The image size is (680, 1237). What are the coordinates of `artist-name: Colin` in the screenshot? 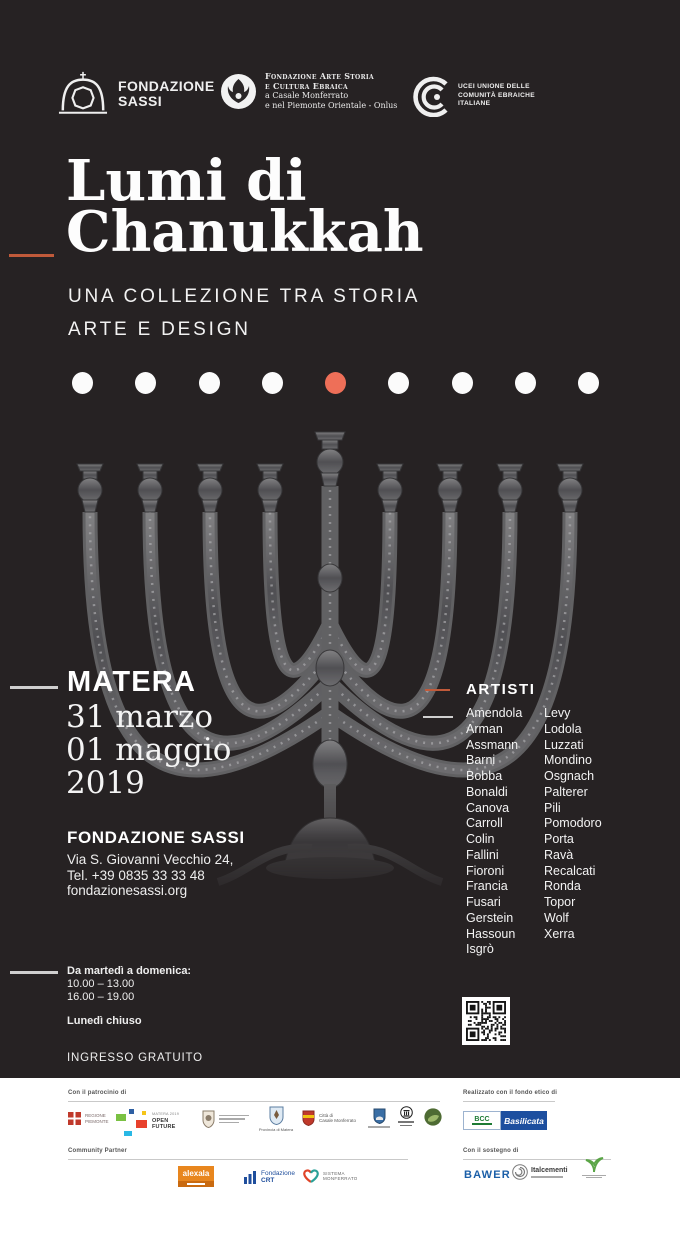 It's located at (480, 839).